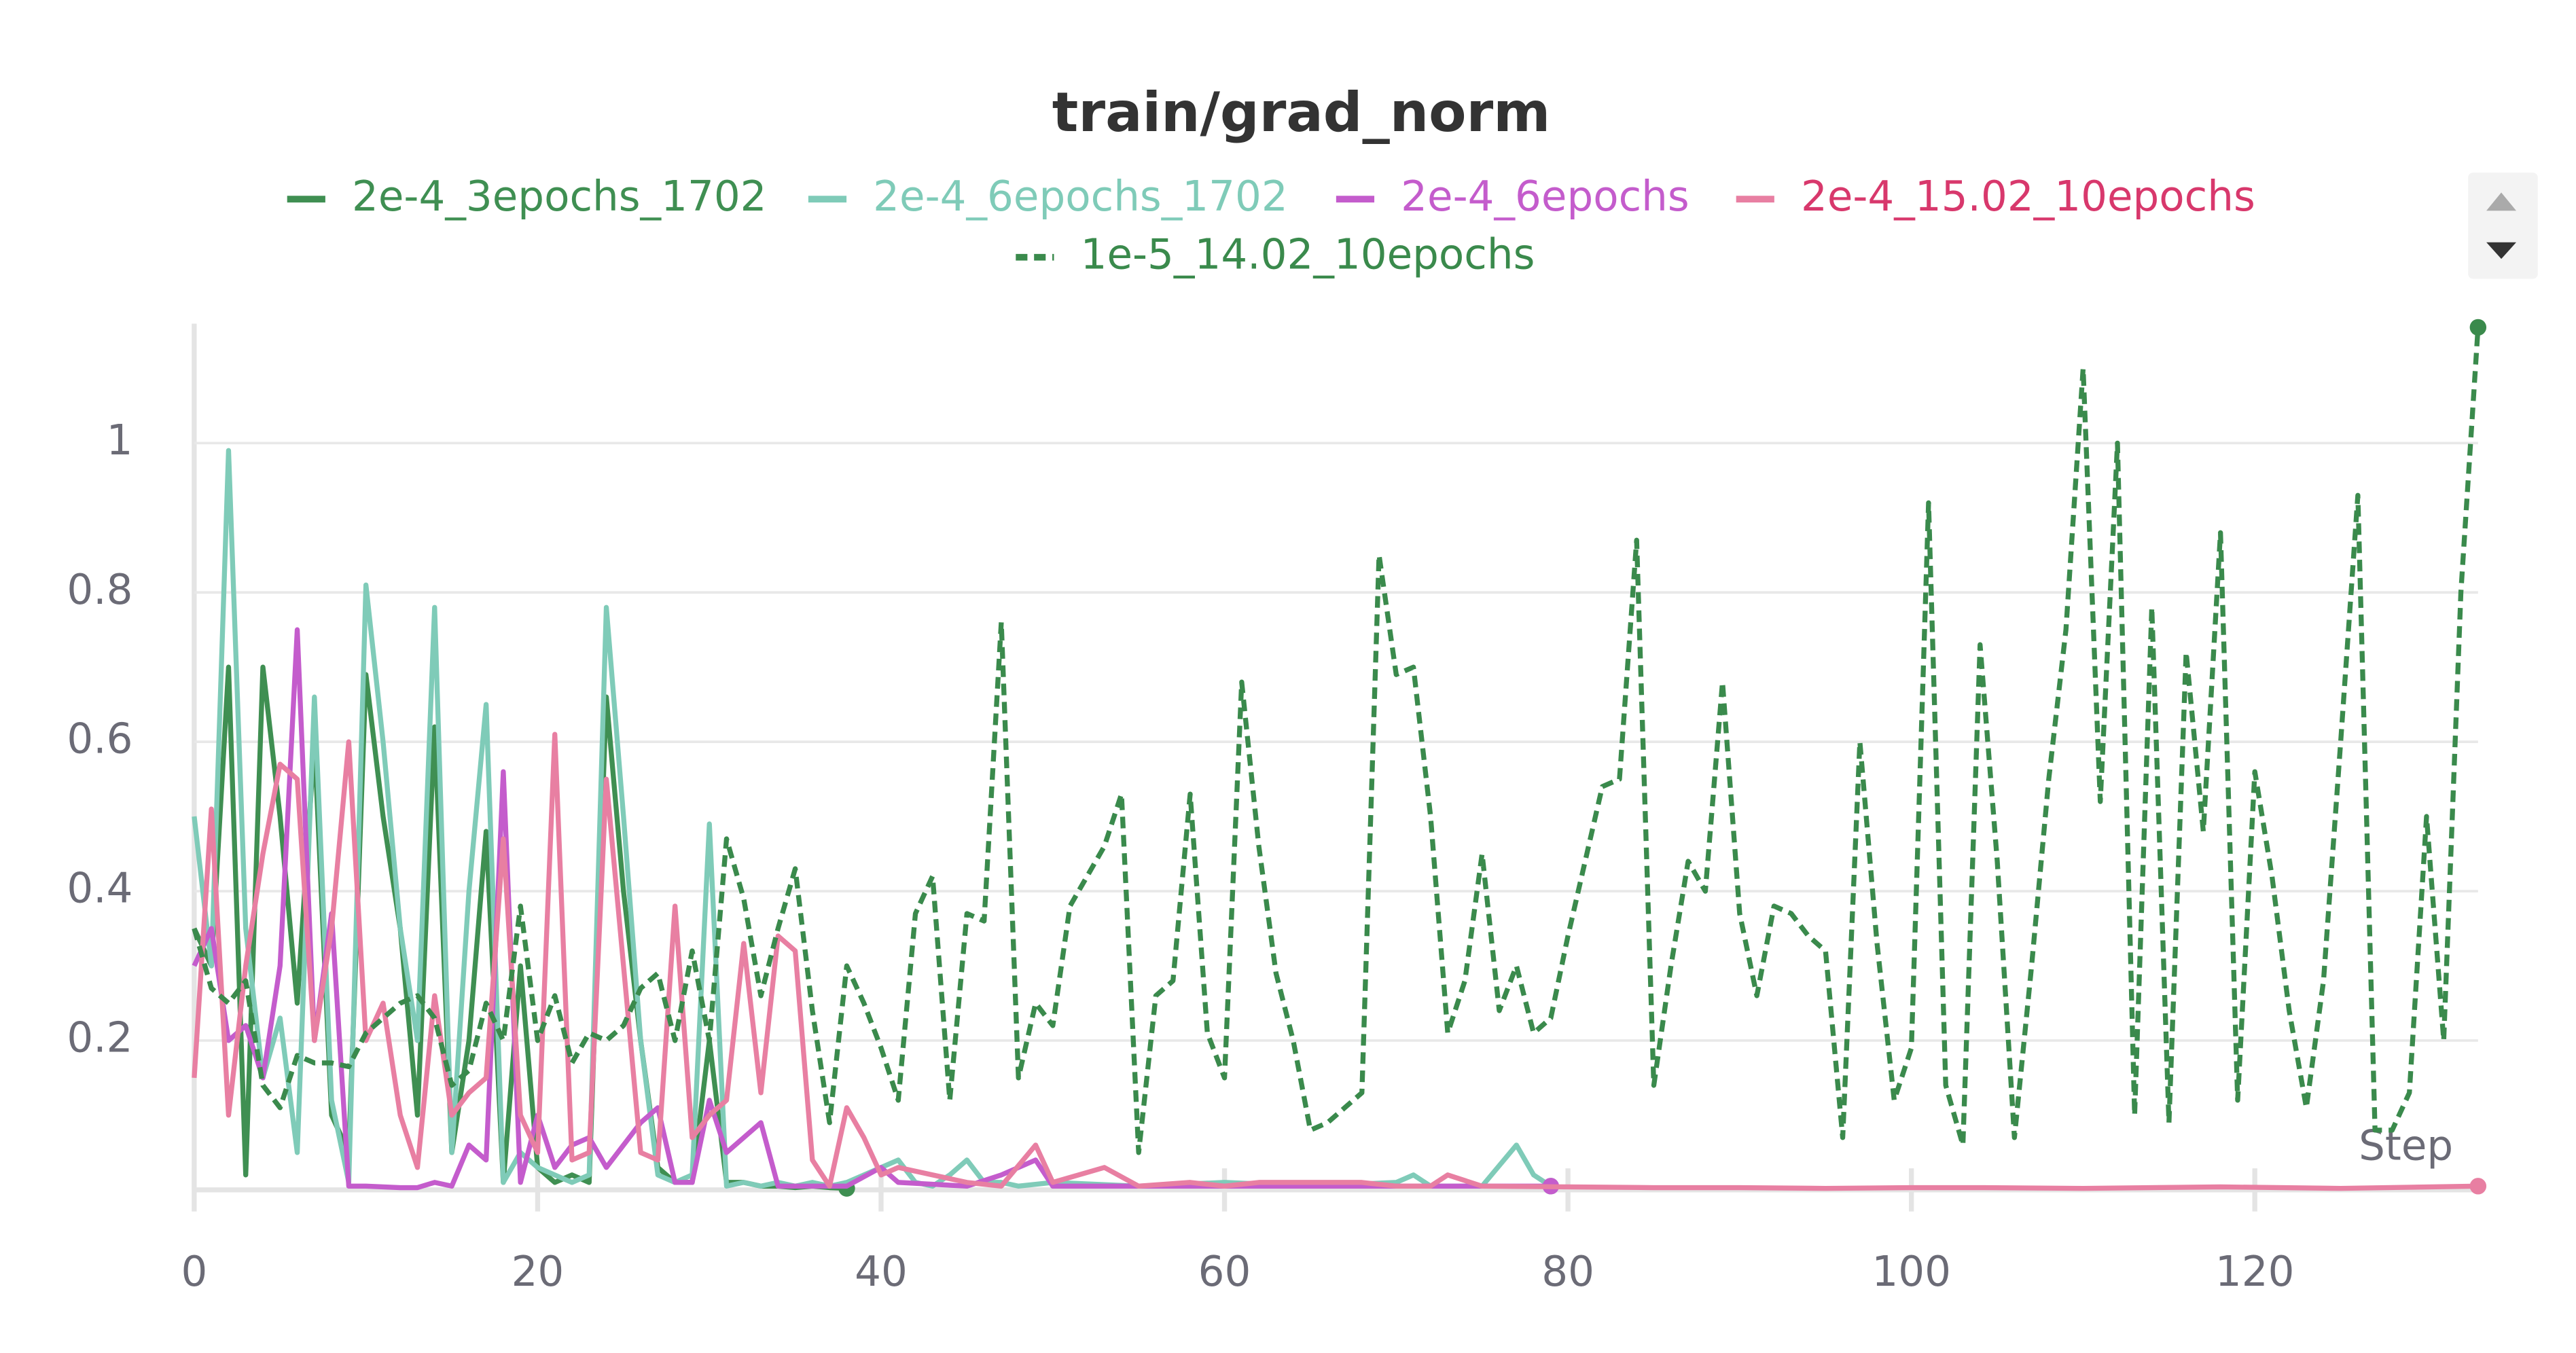 The width and height of the screenshot is (2576, 1353). I want to click on x-tick-label: 0, so click(194, 1272).